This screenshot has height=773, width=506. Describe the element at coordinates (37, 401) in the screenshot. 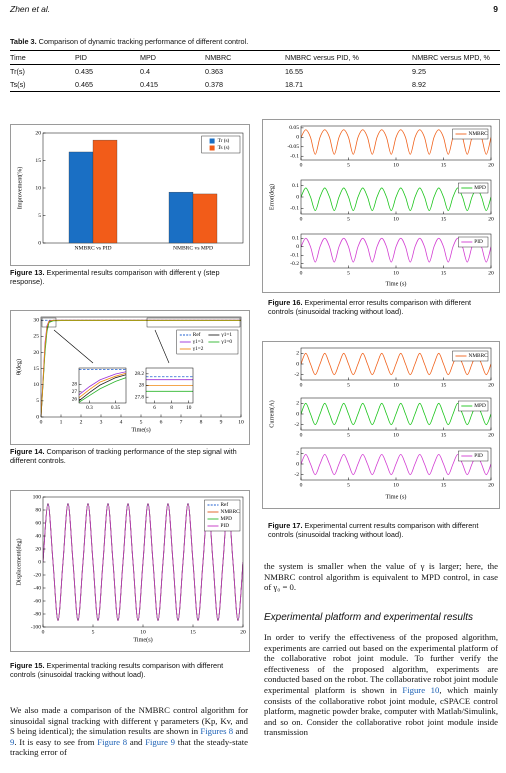

I see `y-tick-label: 5` at that location.